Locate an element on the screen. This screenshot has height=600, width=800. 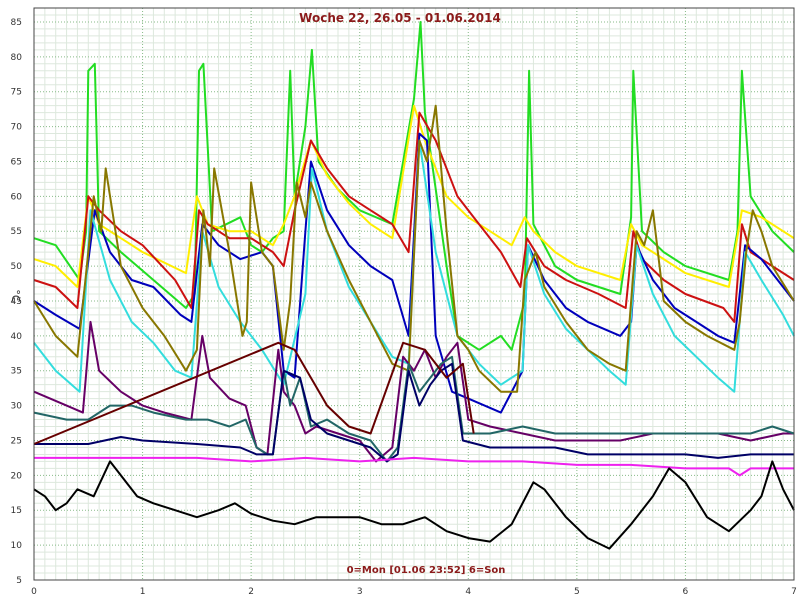
x-tick-label: 2 is located at coordinates (251, 592).